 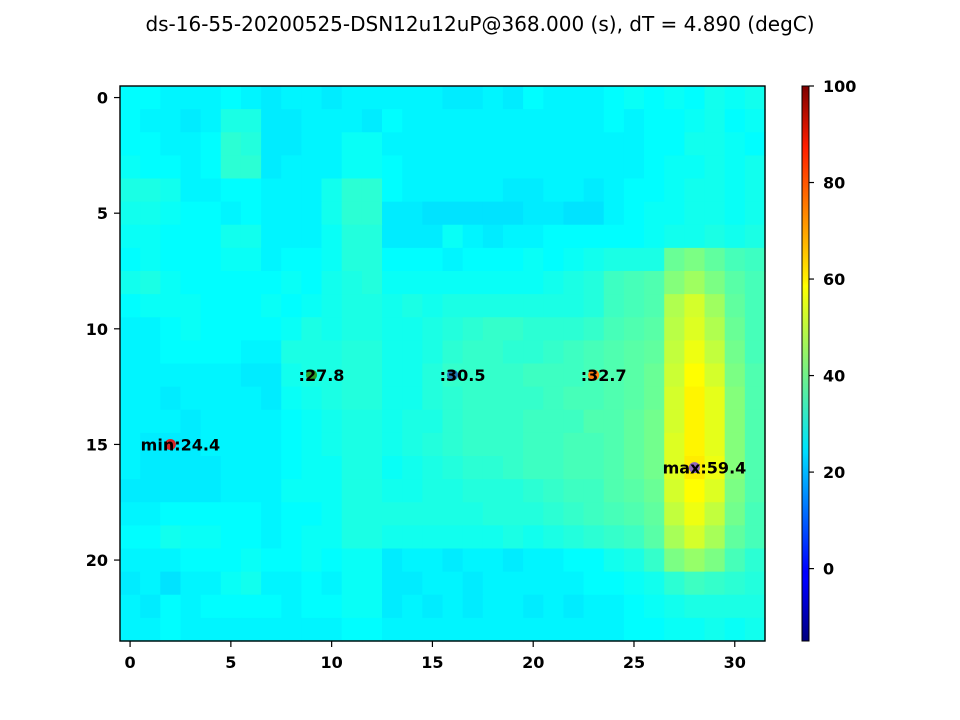 What do you see at coordinates (435, 656) in the screenshot?
I see `x-axis: 0 5 10 15 20 25 30` at bounding box center [435, 656].